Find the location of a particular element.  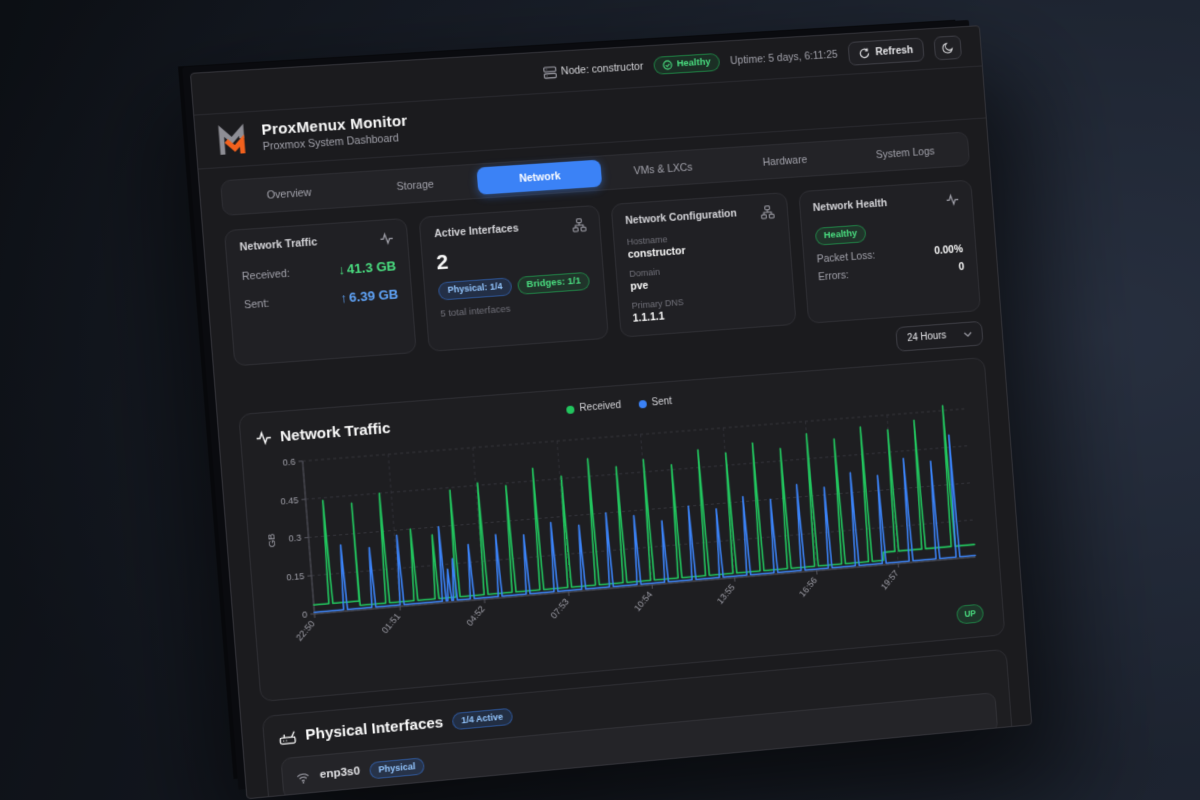

moon-icon is located at coordinates (948, 48).